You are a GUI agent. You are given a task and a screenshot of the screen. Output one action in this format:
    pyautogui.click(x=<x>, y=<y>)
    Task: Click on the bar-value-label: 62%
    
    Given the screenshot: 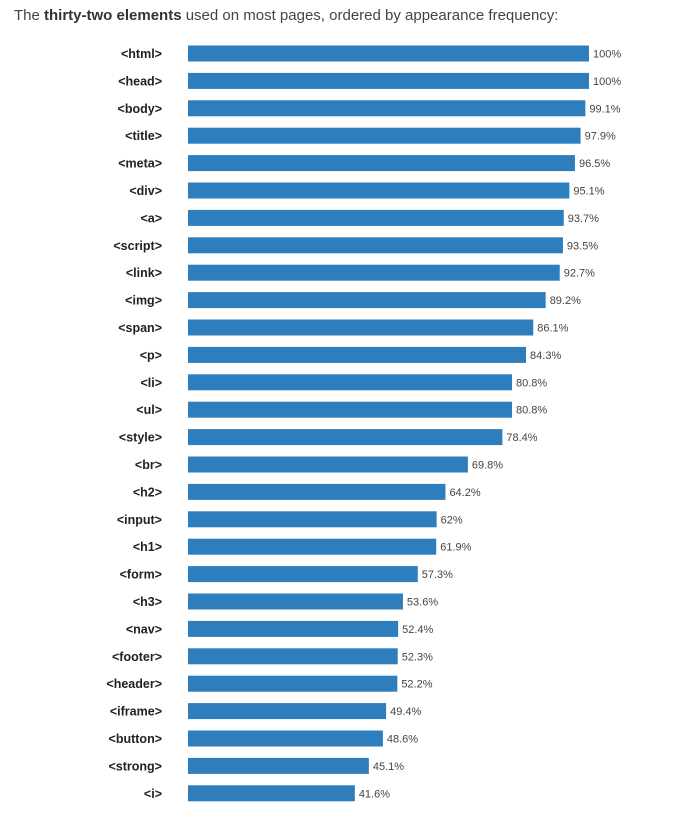 What is the action you would take?
    pyautogui.click(x=452, y=520)
    